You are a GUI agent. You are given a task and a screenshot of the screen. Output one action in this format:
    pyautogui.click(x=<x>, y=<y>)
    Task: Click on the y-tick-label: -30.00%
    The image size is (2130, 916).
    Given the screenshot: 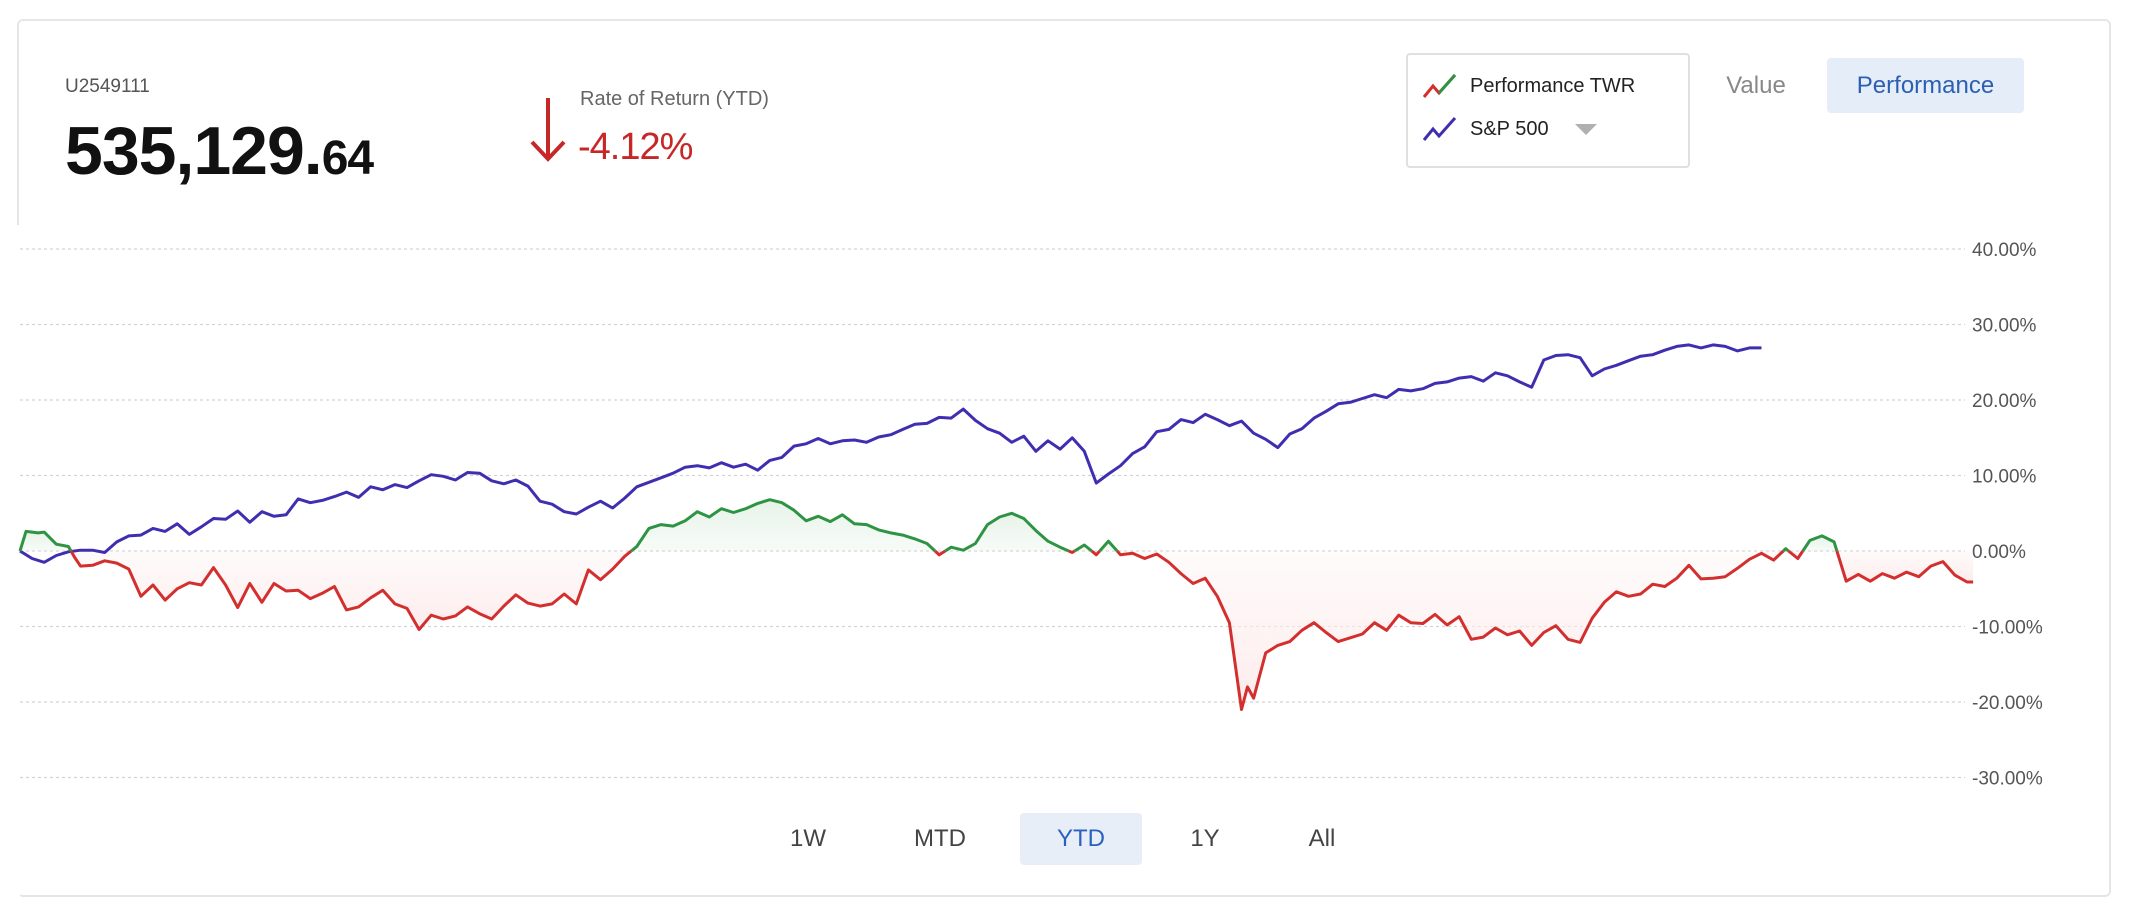 What is the action you would take?
    pyautogui.click(x=2007, y=779)
    